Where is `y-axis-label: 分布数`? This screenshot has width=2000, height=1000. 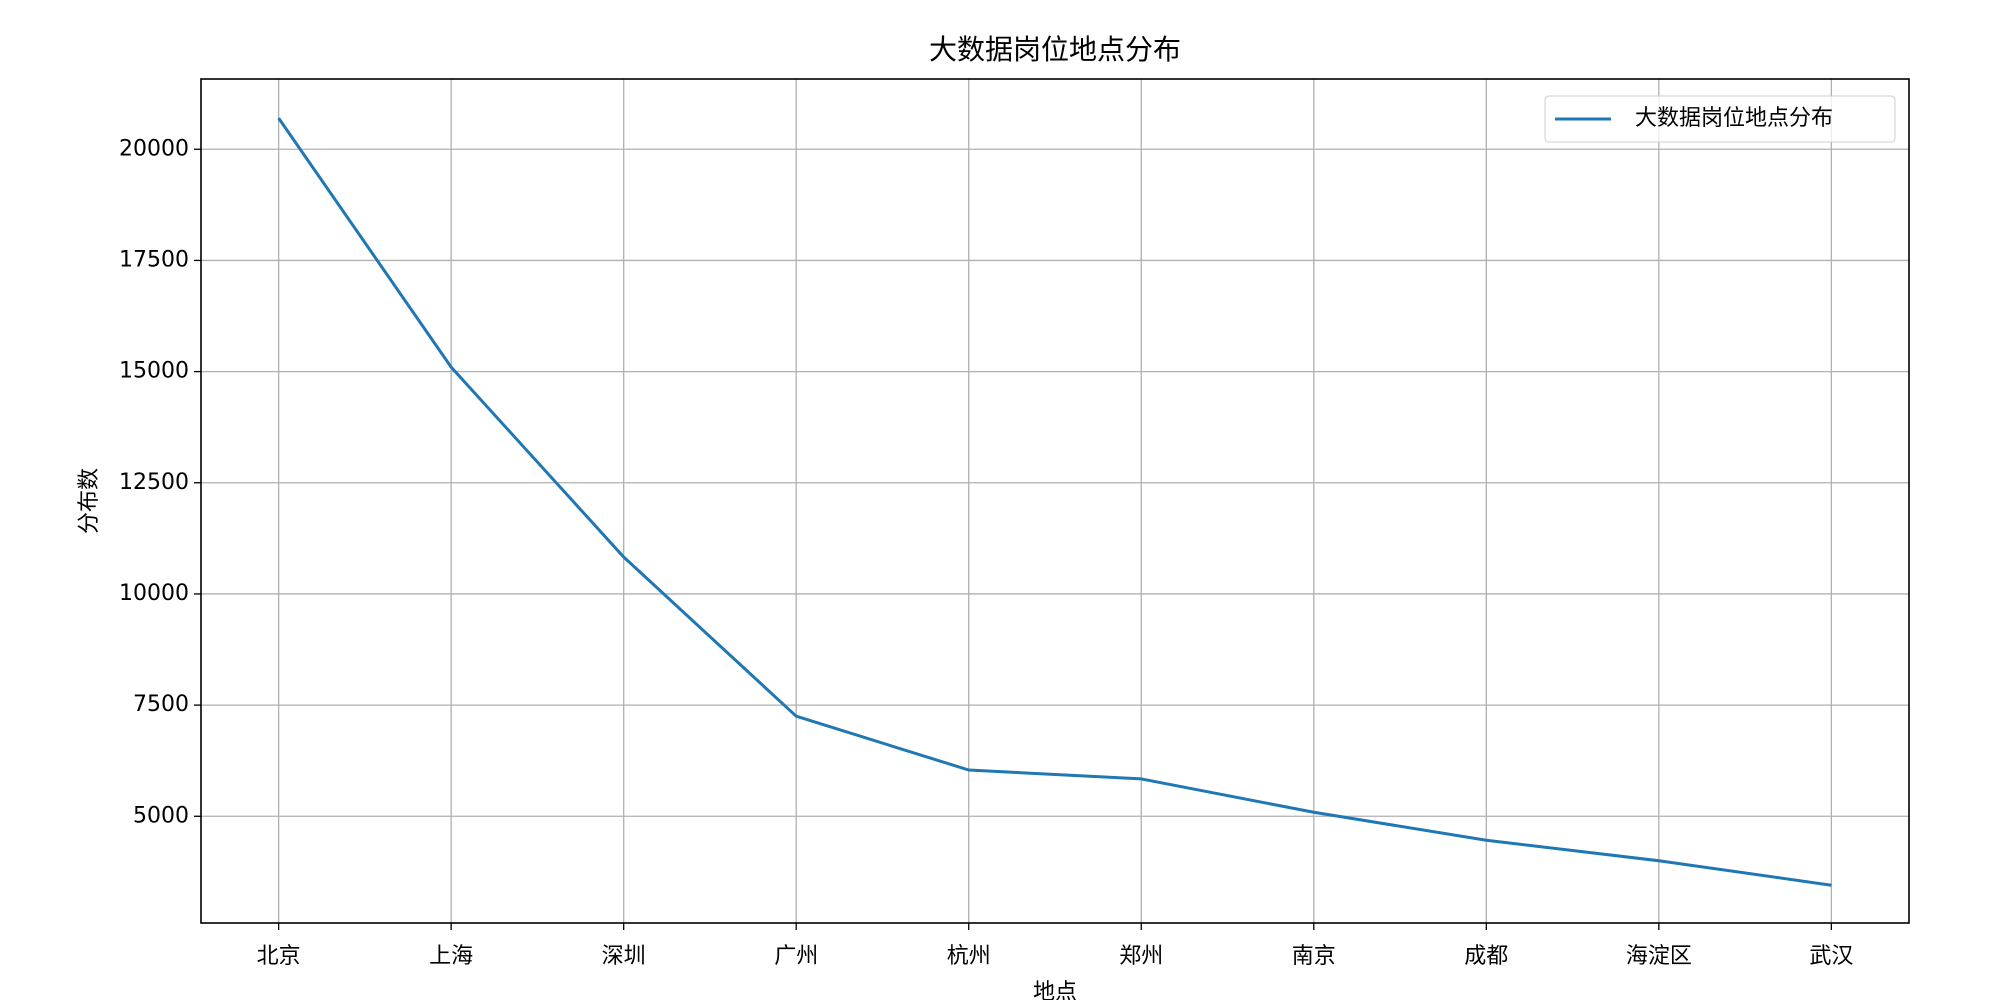
y-axis-label: 分布数 is located at coordinates (89, 501).